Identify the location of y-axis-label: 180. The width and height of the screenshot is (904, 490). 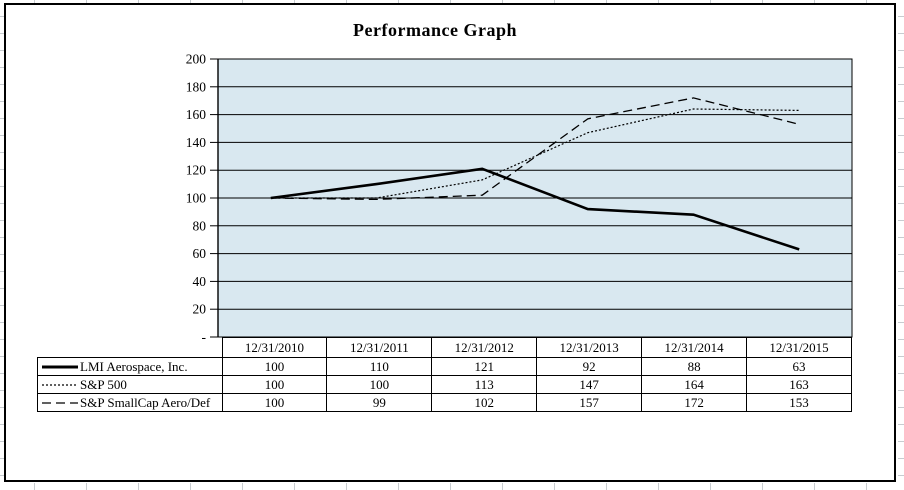
(196, 86).